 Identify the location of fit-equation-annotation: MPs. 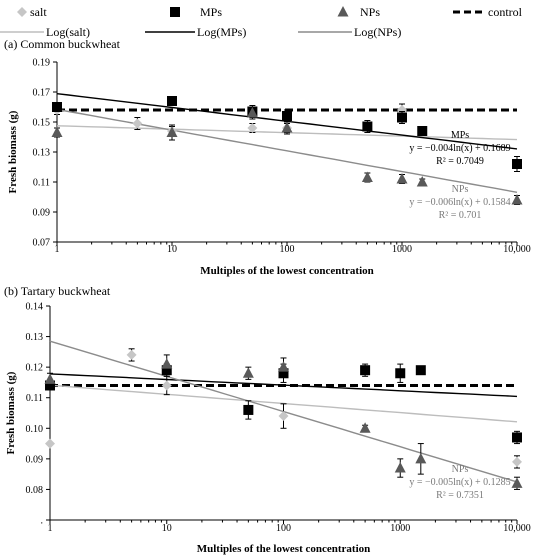
(460, 135).